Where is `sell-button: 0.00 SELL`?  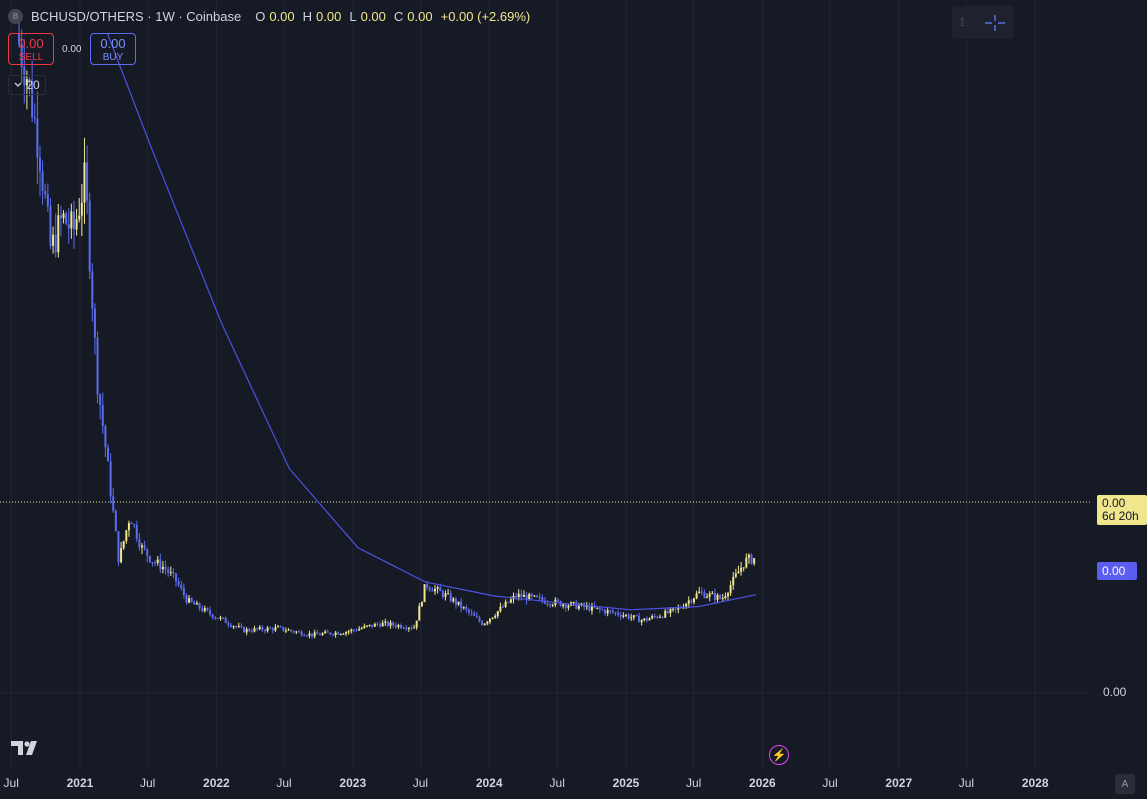 sell-button: 0.00 SELL is located at coordinates (31, 49).